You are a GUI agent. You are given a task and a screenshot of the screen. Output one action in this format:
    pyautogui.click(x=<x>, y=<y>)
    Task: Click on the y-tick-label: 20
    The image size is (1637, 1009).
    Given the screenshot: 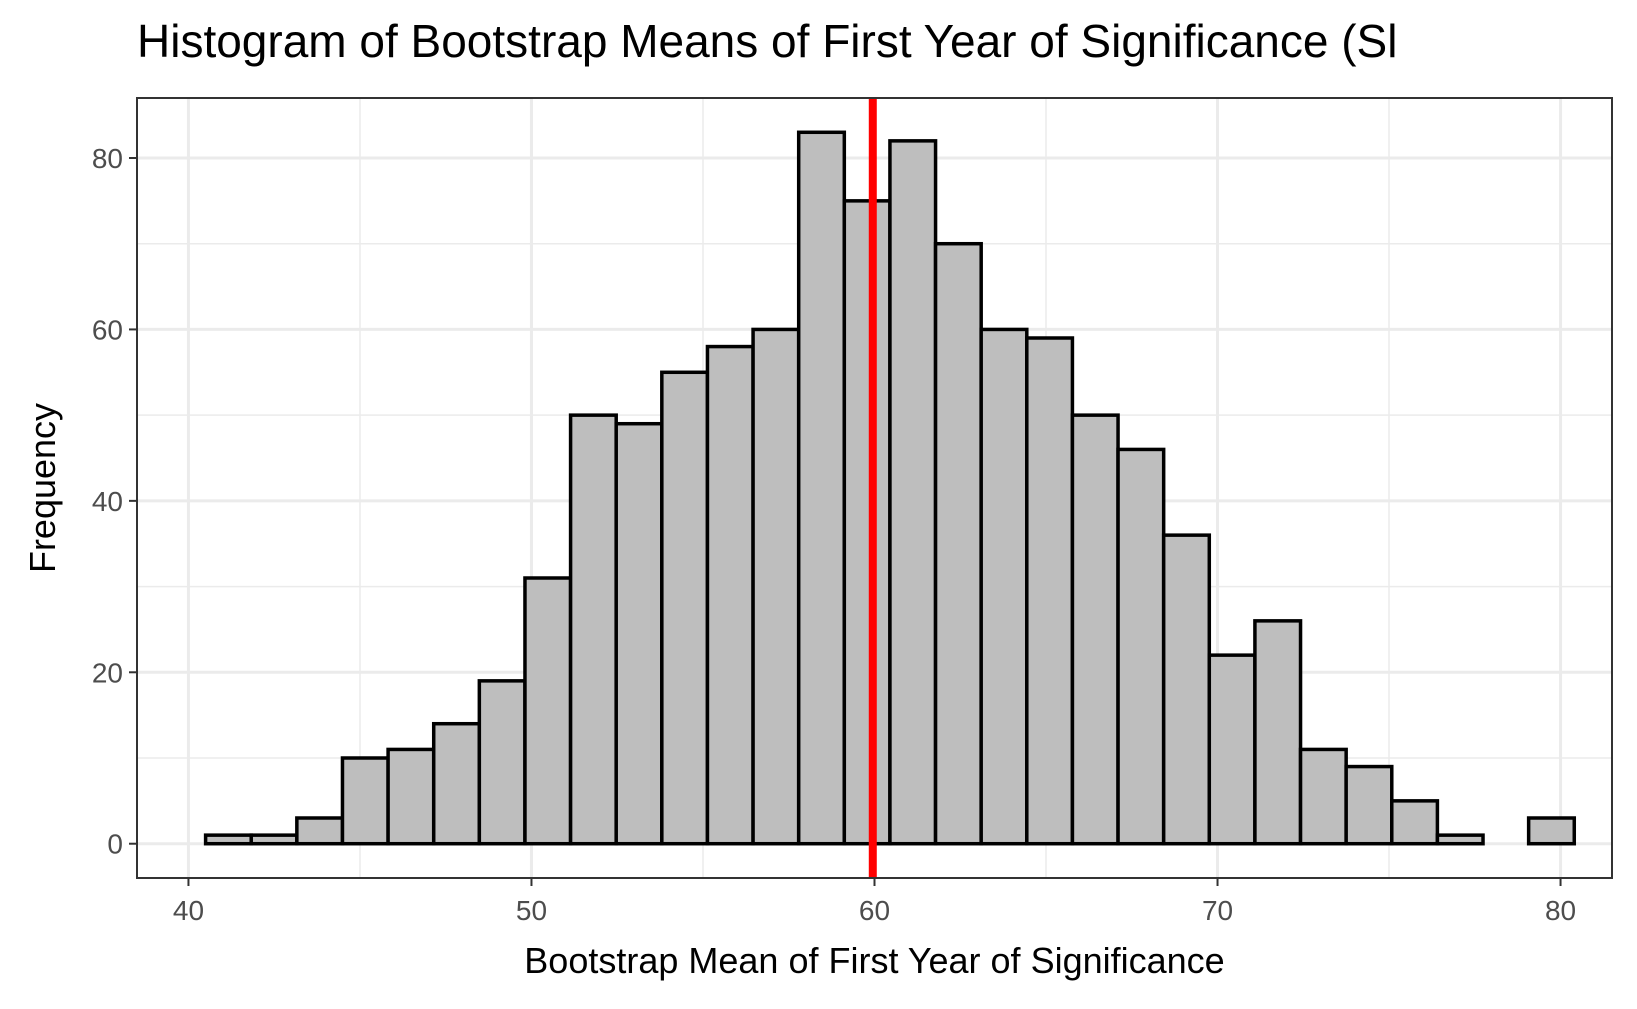 What is the action you would take?
    pyautogui.click(x=107, y=672)
    